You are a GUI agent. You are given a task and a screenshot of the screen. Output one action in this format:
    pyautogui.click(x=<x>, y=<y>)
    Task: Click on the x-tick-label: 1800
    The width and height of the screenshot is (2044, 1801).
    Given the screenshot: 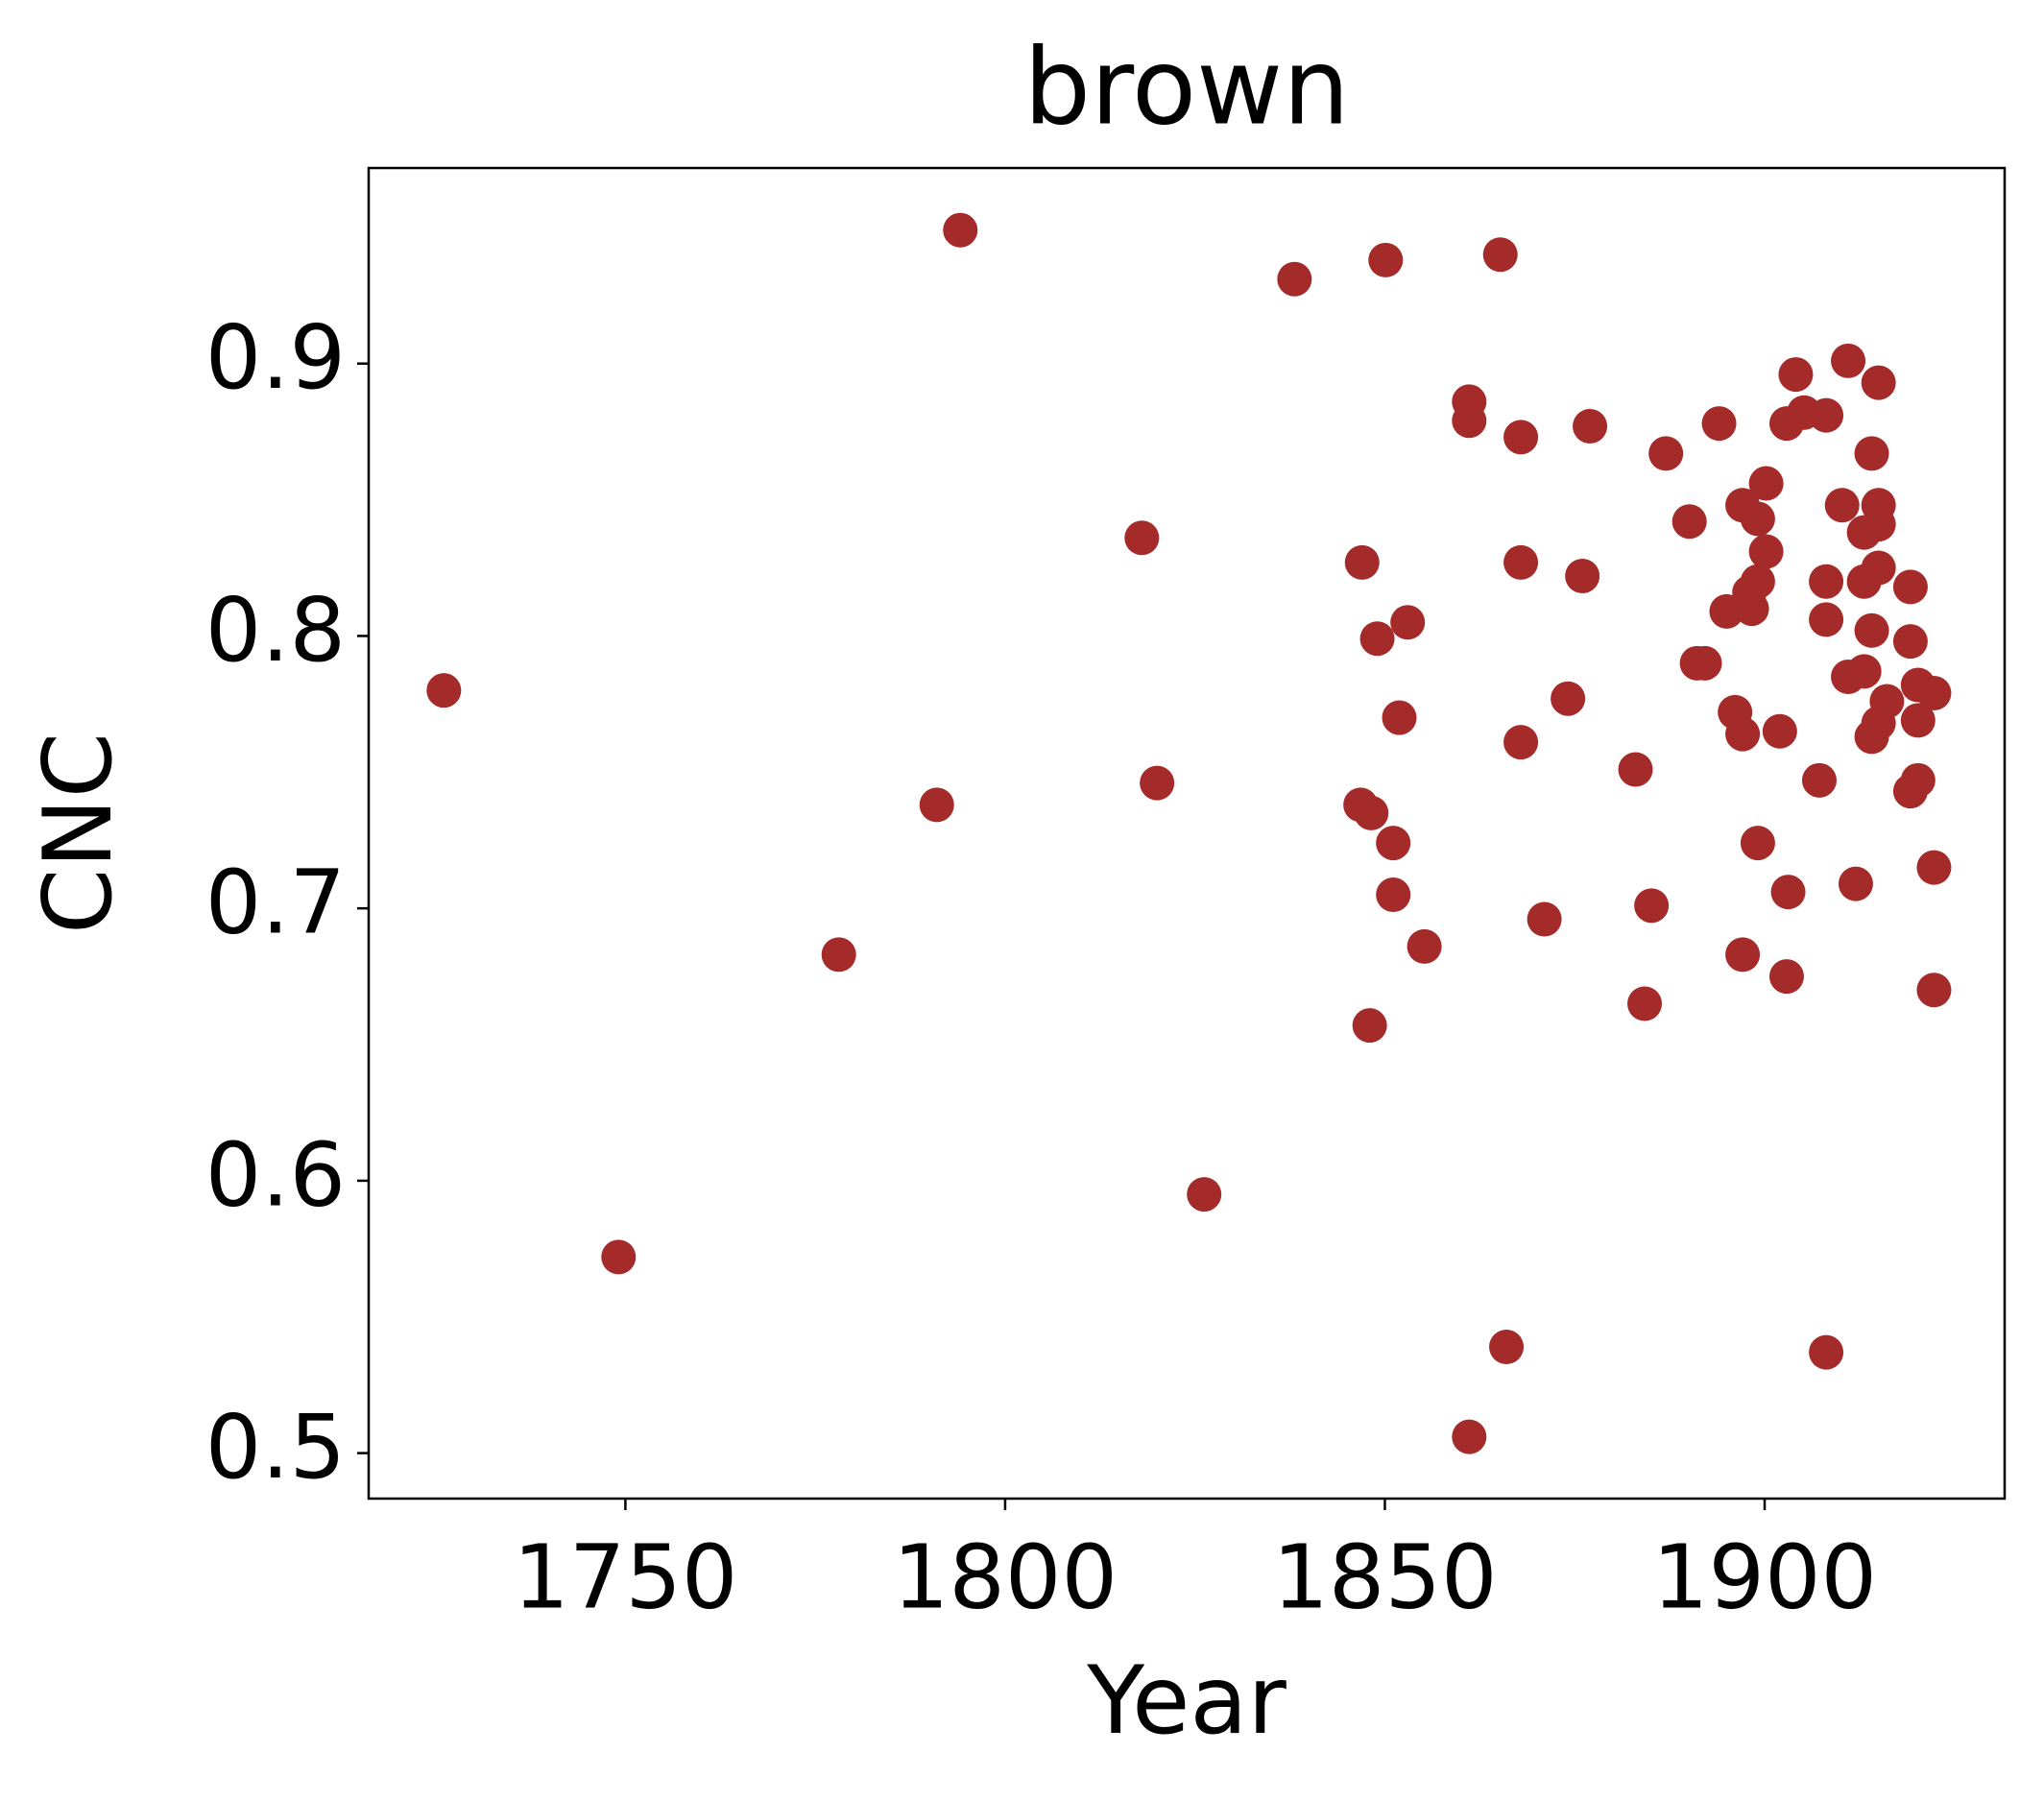 What is the action you would take?
    pyautogui.click(x=1005, y=1576)
    